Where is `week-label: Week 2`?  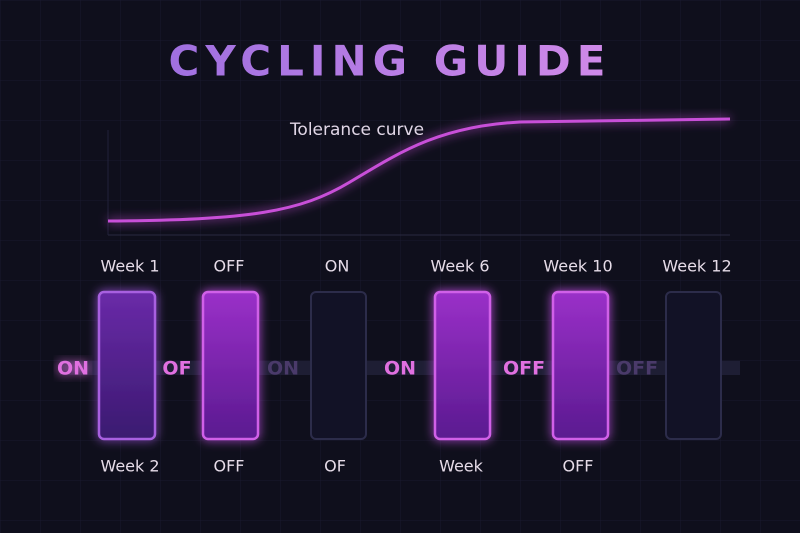 week-label: Week 2 is located at coordinates (129, 466).